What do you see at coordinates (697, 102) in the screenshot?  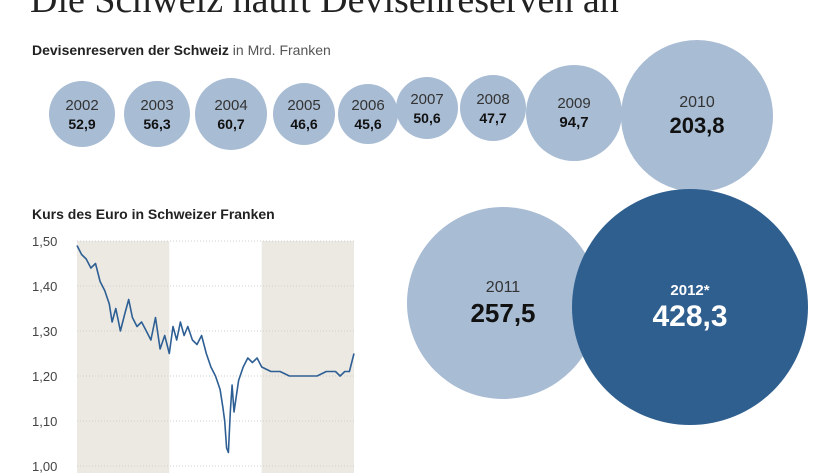 I see `bubble-year-label: 2010` at bounding box center [697, 102].